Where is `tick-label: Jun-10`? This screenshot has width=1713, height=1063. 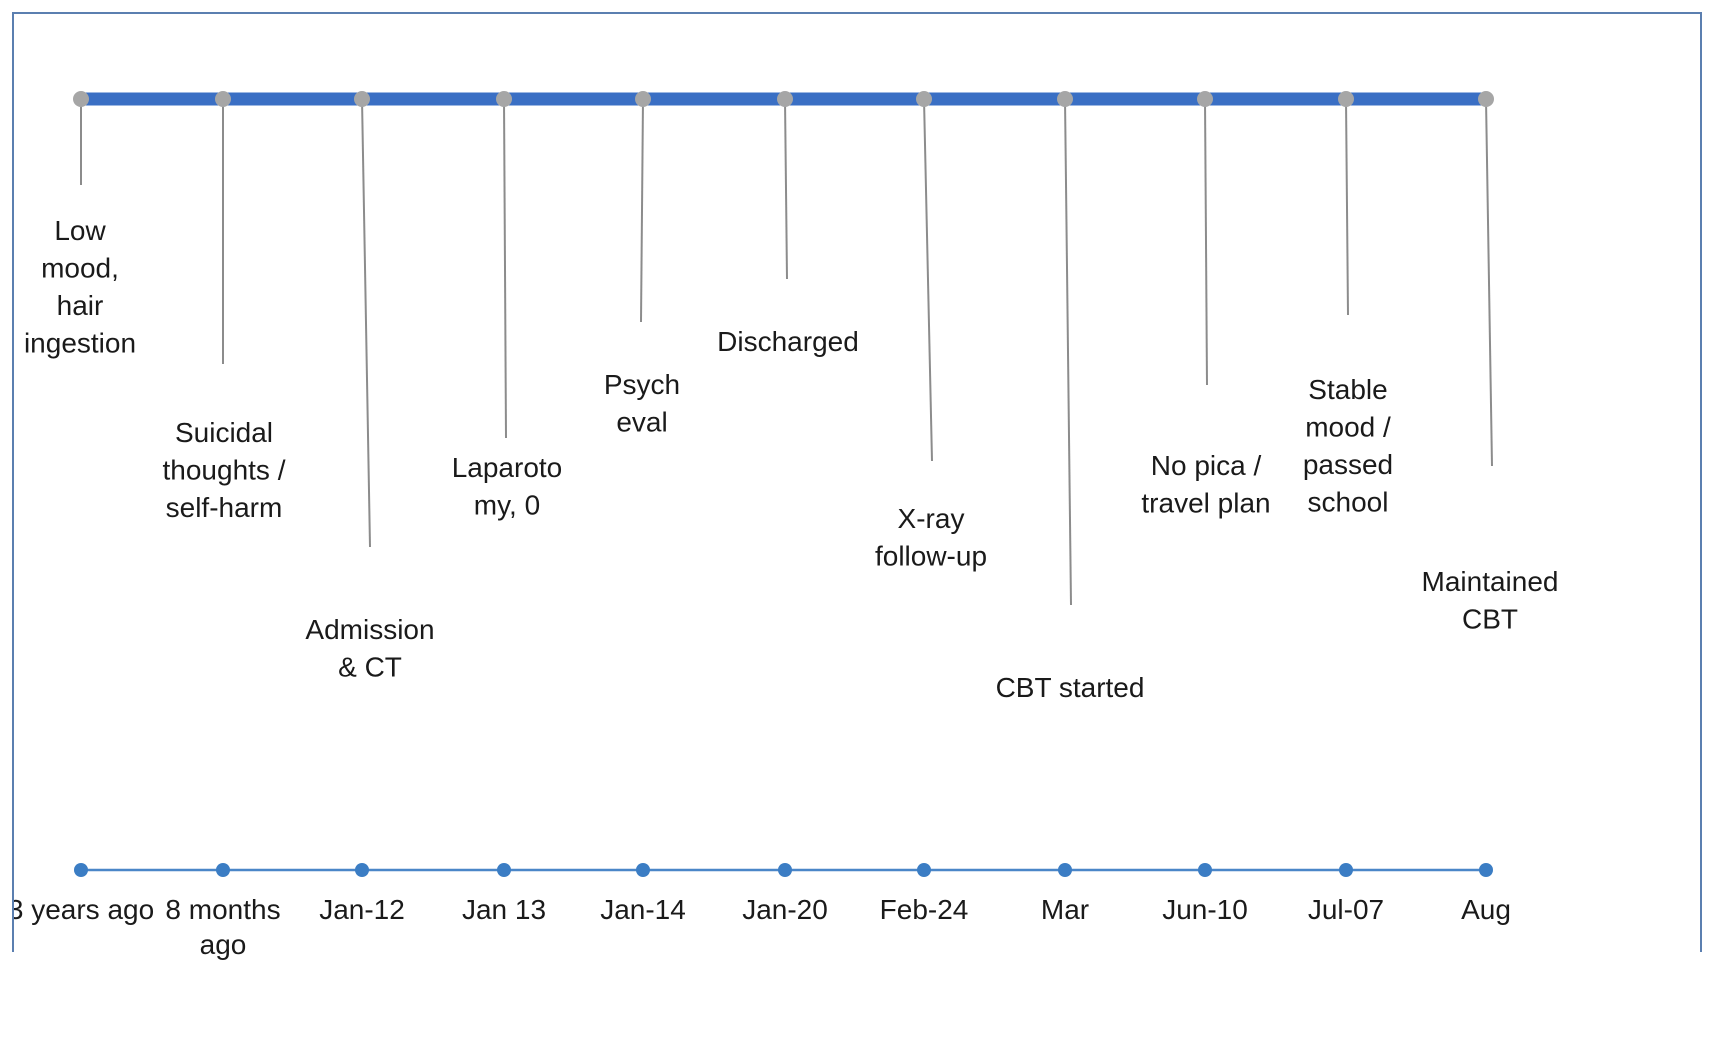
tick-label: Jun-10 is located at coordinates (1205, 909).